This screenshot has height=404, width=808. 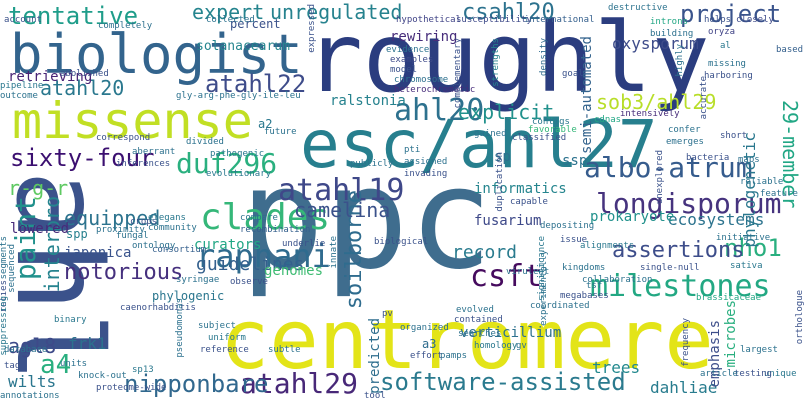 What do you see at coordinates (508, 12) in the screenshot?
I see `word-csahl20: csahl20` at bounding box center [508, 12].